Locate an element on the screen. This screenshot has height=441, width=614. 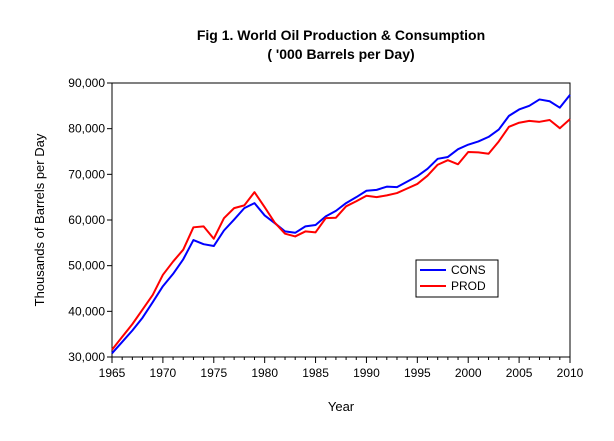
y-tick-label: 40,000 is located at coordinates (86, 311).